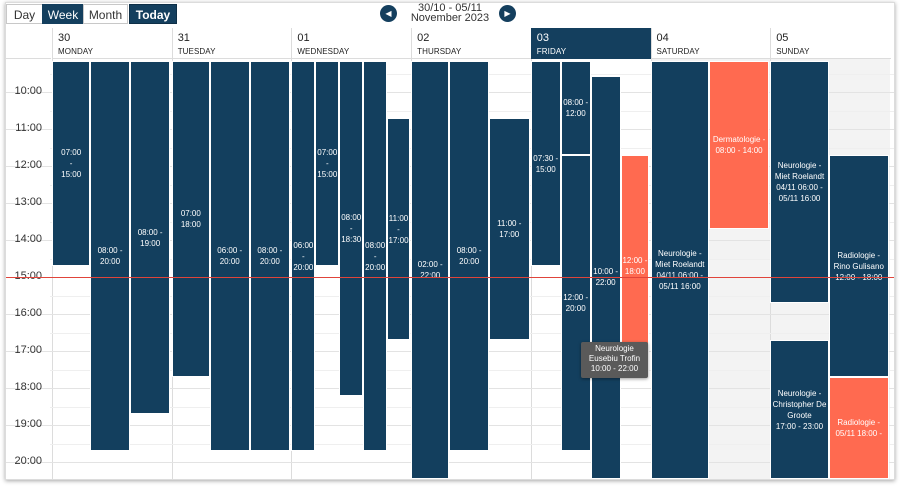 The width and height of the screenshot is (904, 486). Describe the element at coordinates (543, 38) in the screenshot. I see `day-number: 03` at that location.